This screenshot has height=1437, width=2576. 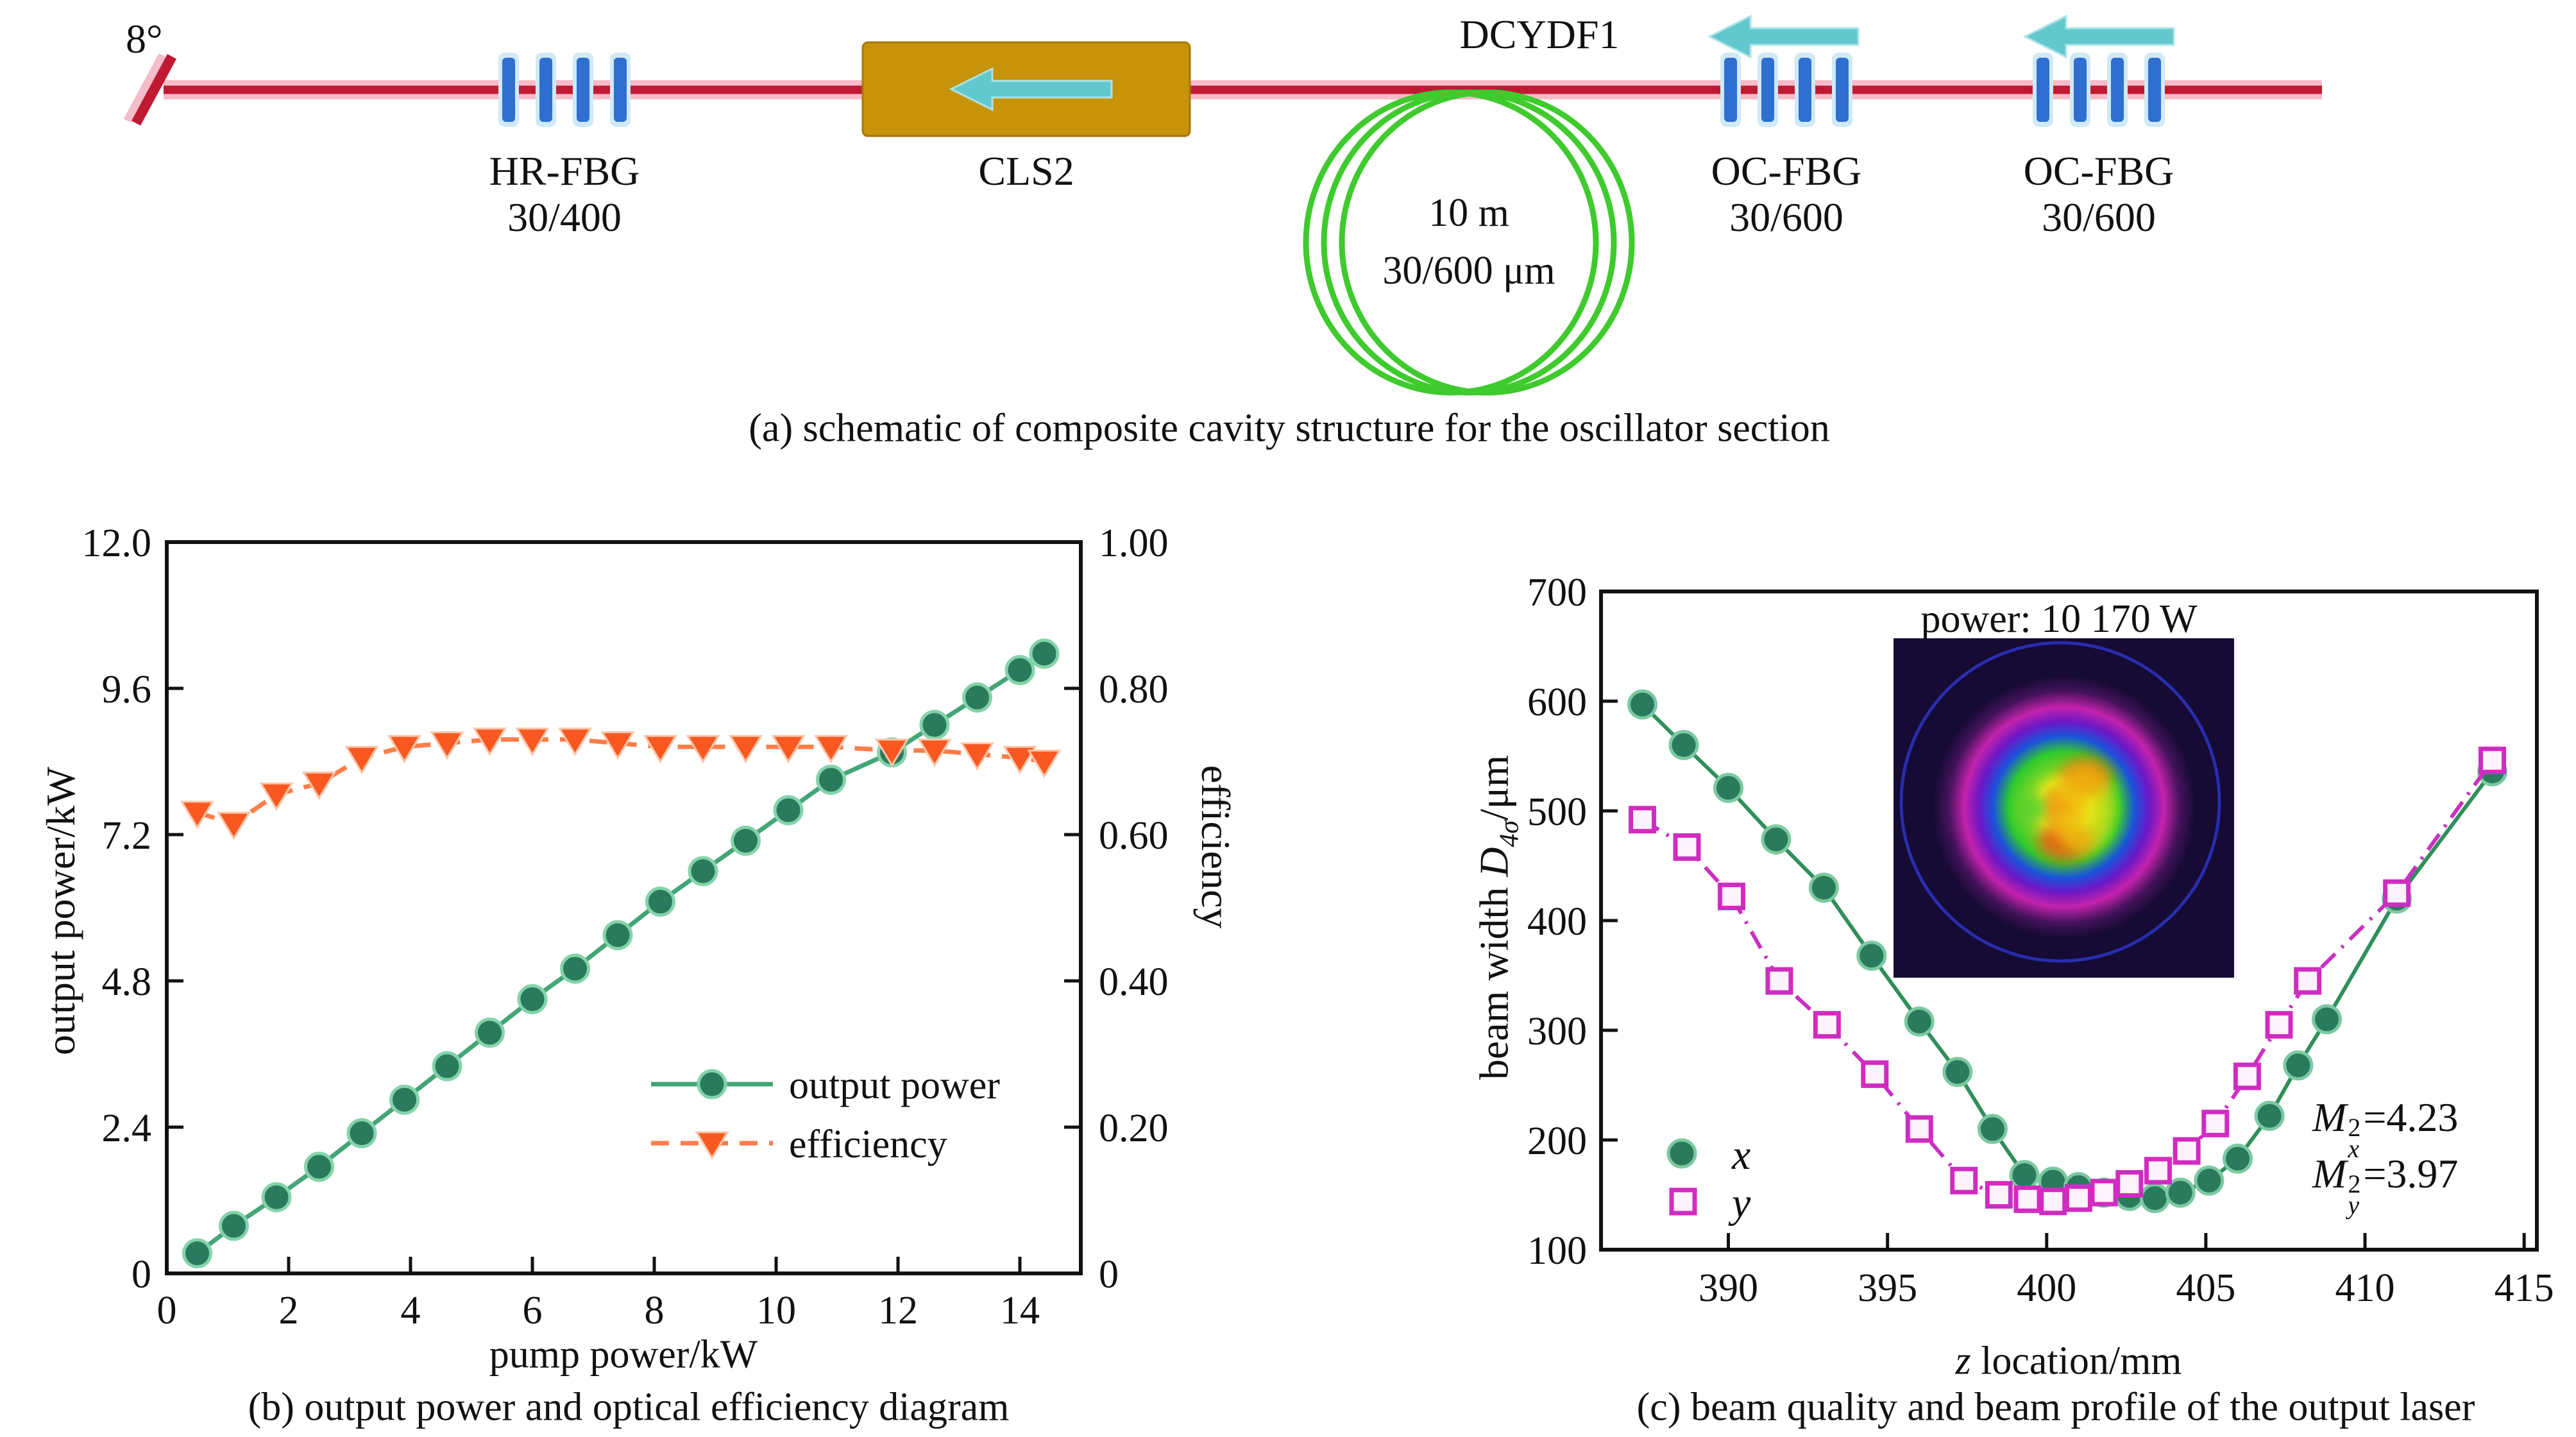 What do you see at coordinates (1468, 213) in the screenshot?
I see `coil-label-line1: 10 m` at bounding box center [1468, 213].